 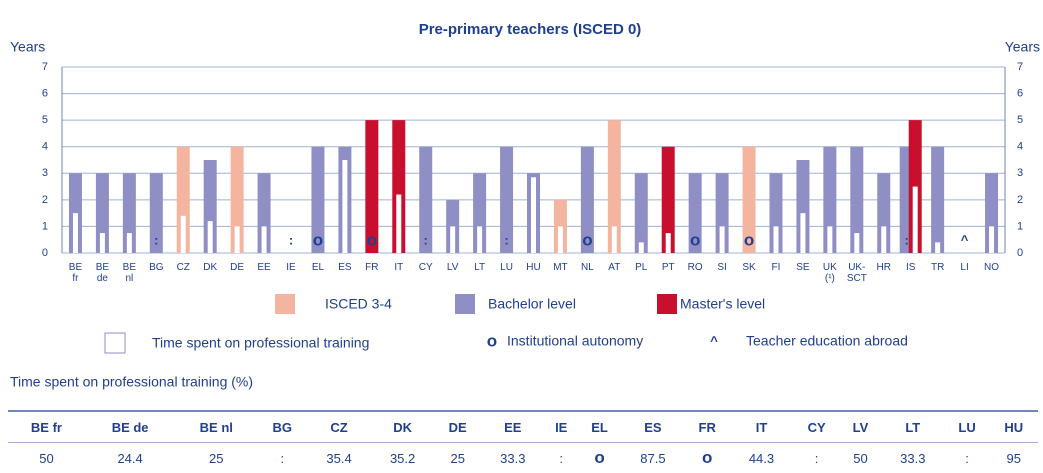 What do you see at coordinates (260, 343) in the screenshot?
I see `legend-label: Time spent on professional training` at bounding box center [260, 343].